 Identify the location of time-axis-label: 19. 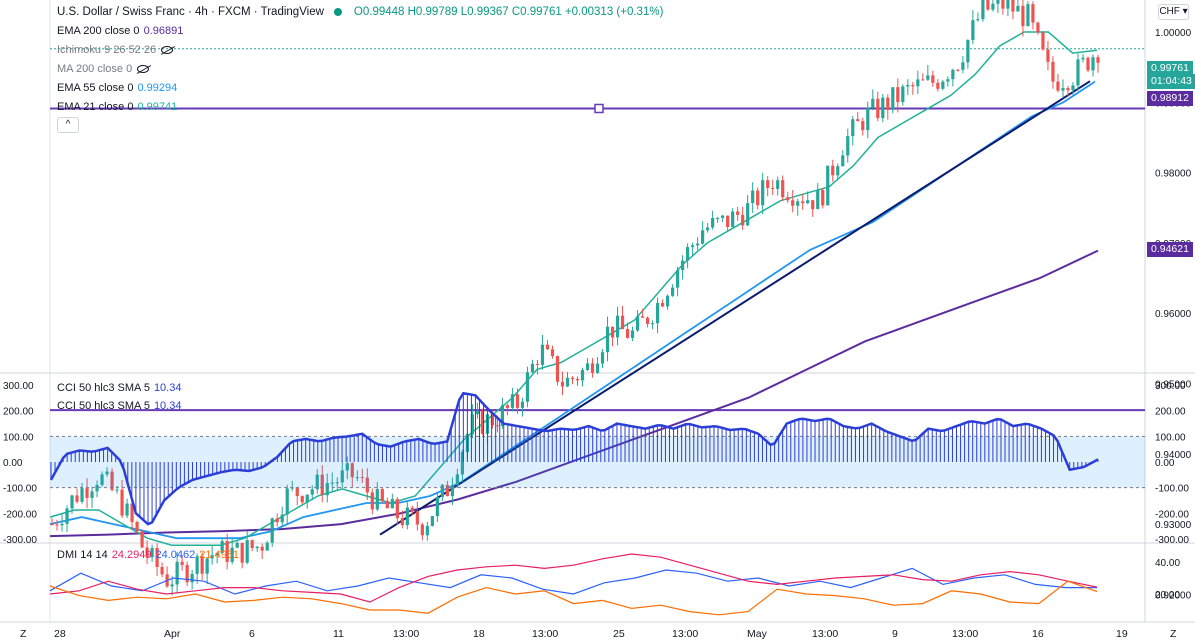
(1122, 634).